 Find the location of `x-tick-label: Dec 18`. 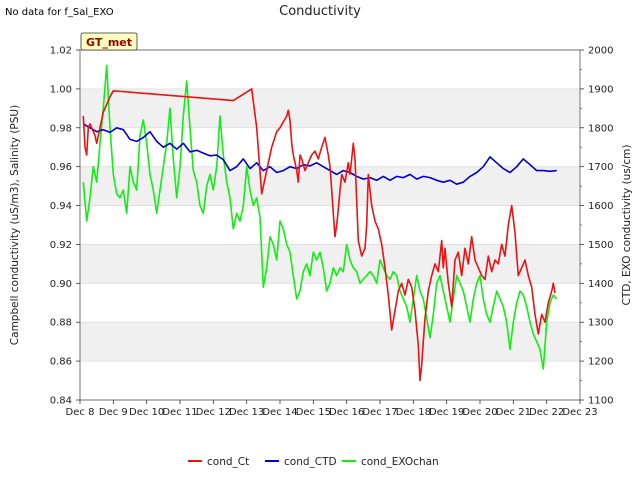

x-tick-label: Dec 18 is located at coordinates (413, 412).